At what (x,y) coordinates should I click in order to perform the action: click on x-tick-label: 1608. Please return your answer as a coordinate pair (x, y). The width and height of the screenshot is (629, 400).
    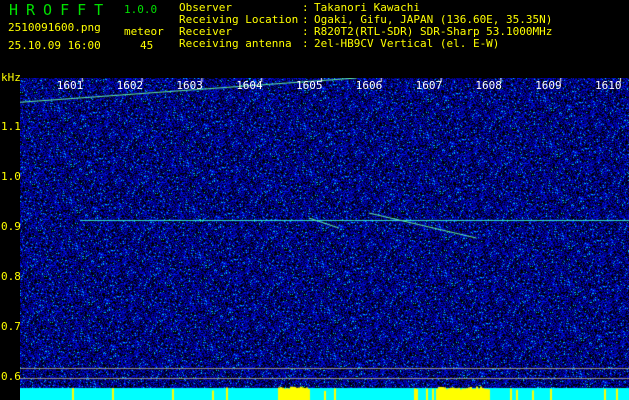
    Looking at the image, I should click on (488, 85).